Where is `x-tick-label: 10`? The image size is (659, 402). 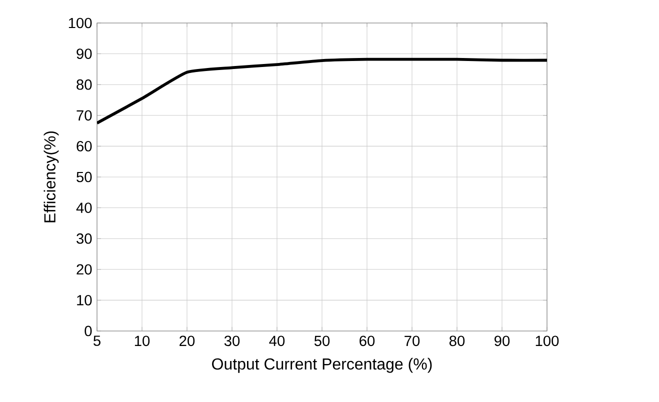 x-tick-label: 10 is located at coordinates (142, 341).